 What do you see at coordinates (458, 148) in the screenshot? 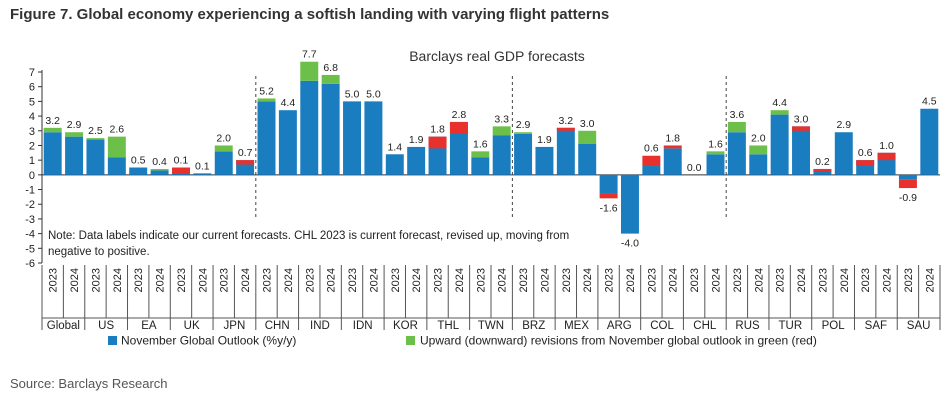
I see `bar-THL-2024` at bounding box center [458, 148].